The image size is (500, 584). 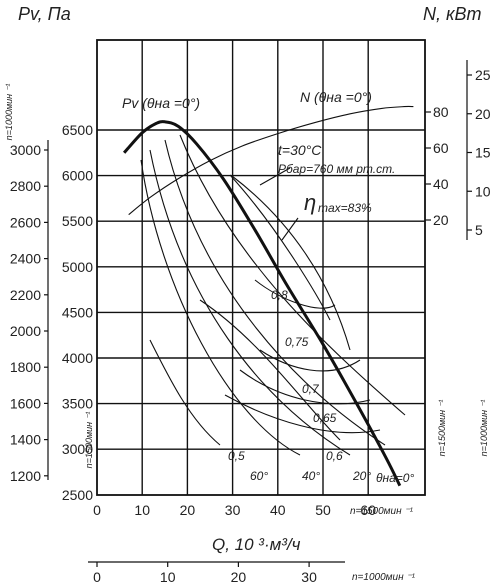 What do you see at coordinates (279, 295) in the screenshot?
I see `efficiency-label: 0,8` at bounding box center [279, 295].